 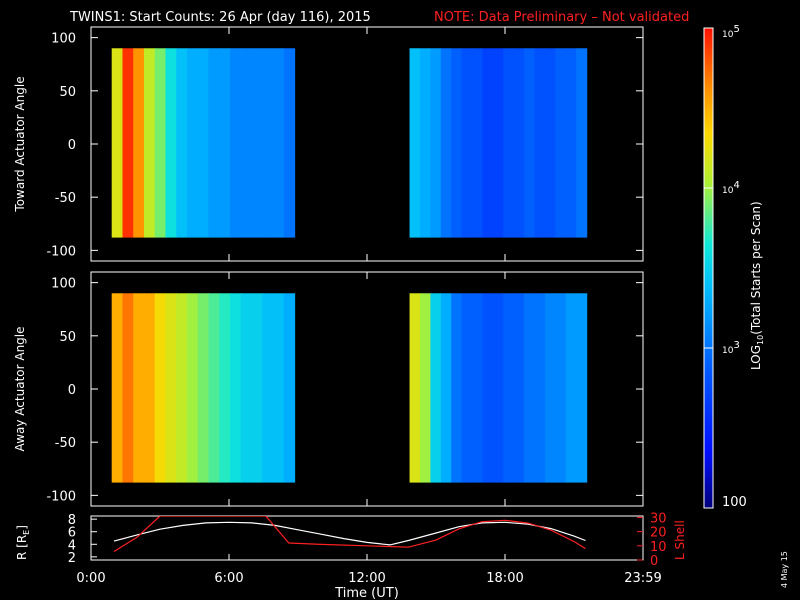 I want to click on away-ytick-label: 0, so click(x=72, y=390).